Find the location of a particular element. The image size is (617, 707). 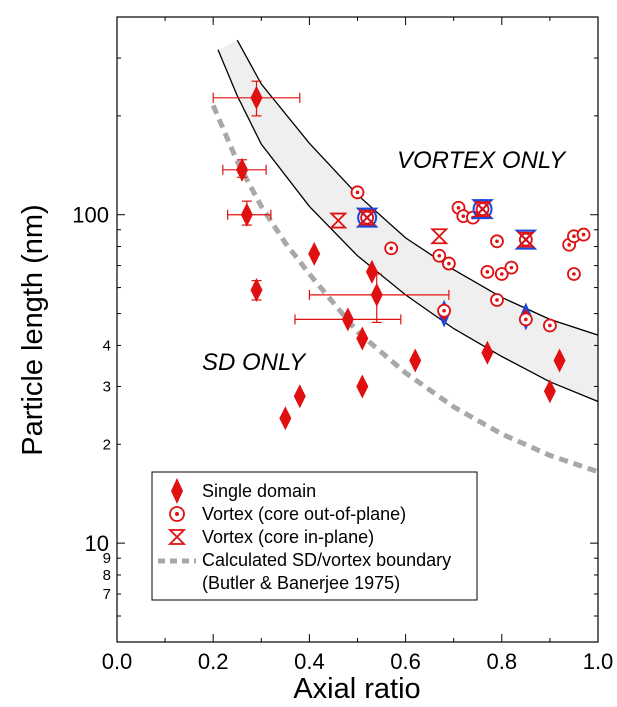

y-minor-tick-label: 8 is located at coordinates (107, 575).